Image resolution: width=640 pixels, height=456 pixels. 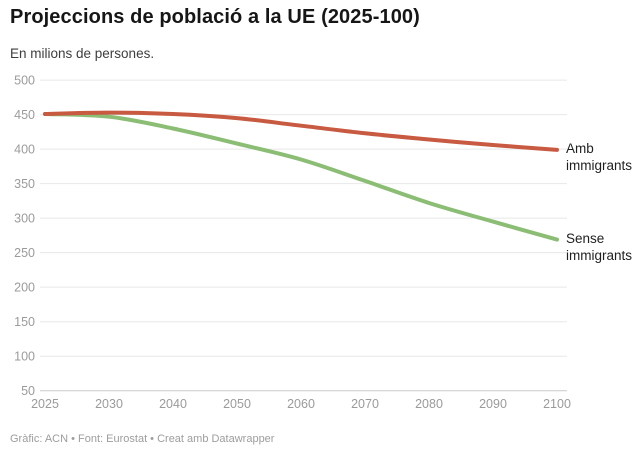 What do you see at coordinates (24, 150) in the screenshot?
I see `y-axis-tick-label: 400` at bounding box center [24, 150].